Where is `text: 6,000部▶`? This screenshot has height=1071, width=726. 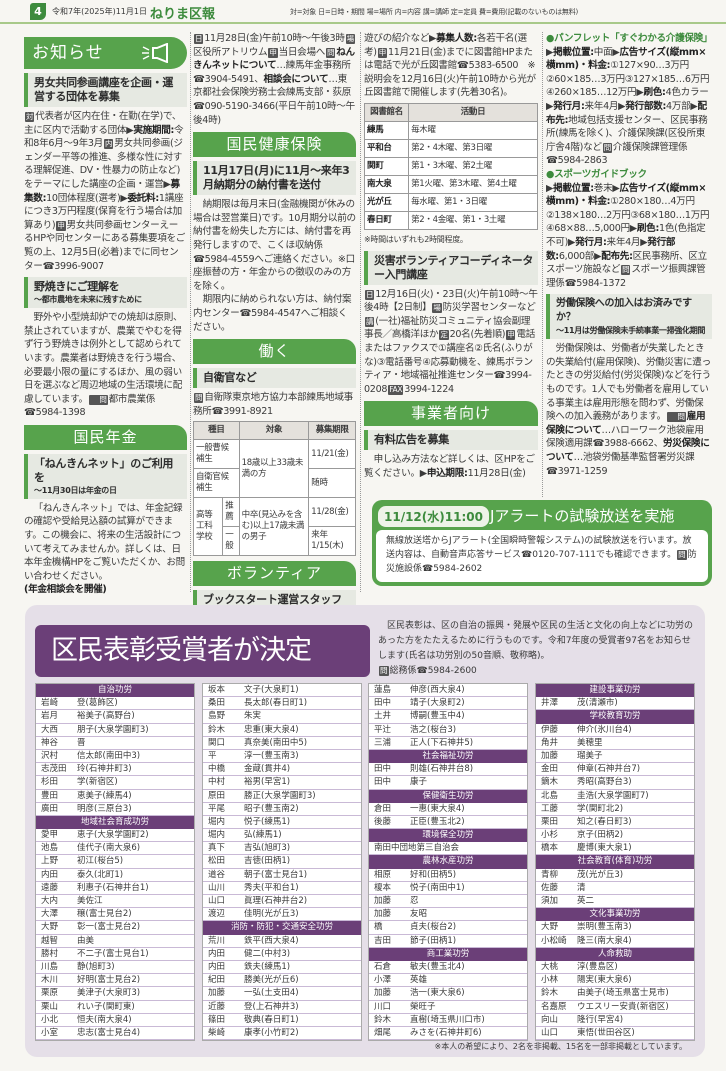 text: 6,000部▶ is located at coordinates (580, 256).